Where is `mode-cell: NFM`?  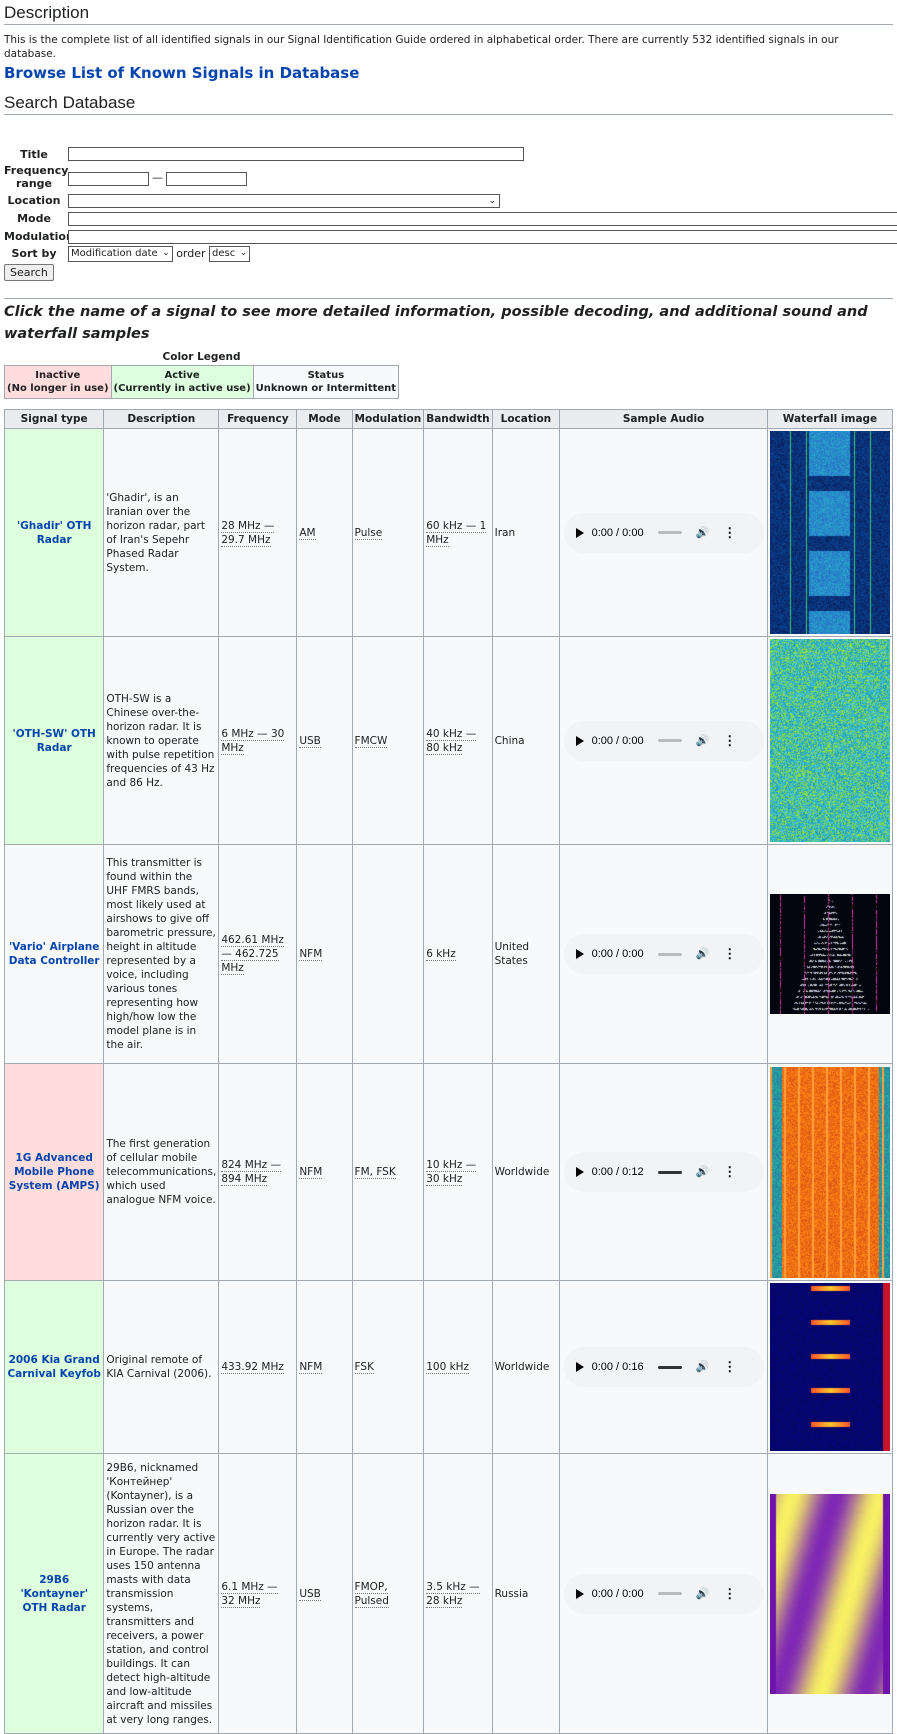
mode-cell: NFM is located at coordinates (324, 1172).